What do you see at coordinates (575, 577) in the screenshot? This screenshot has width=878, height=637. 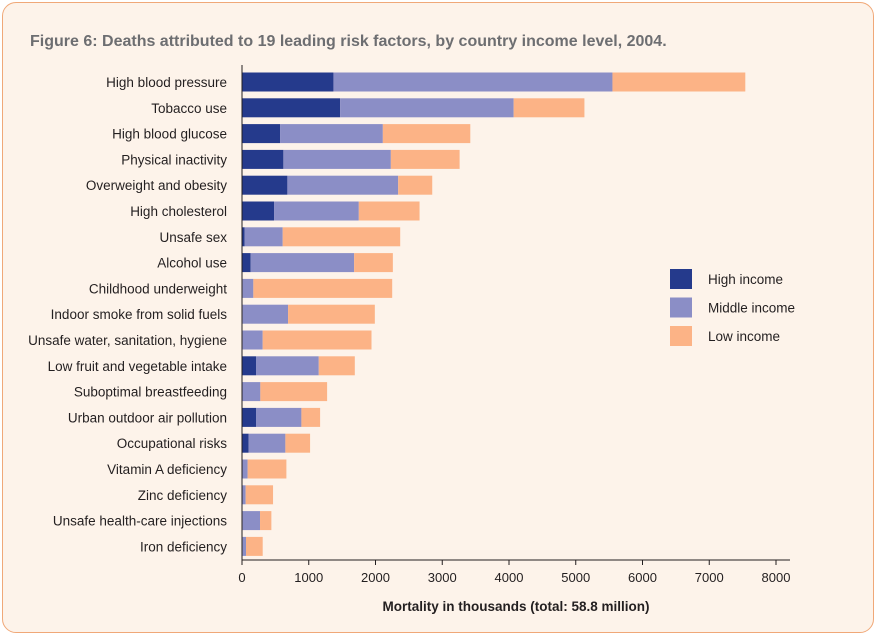 I see `x-tick-label: 5000` at bounding box center [575, 577].